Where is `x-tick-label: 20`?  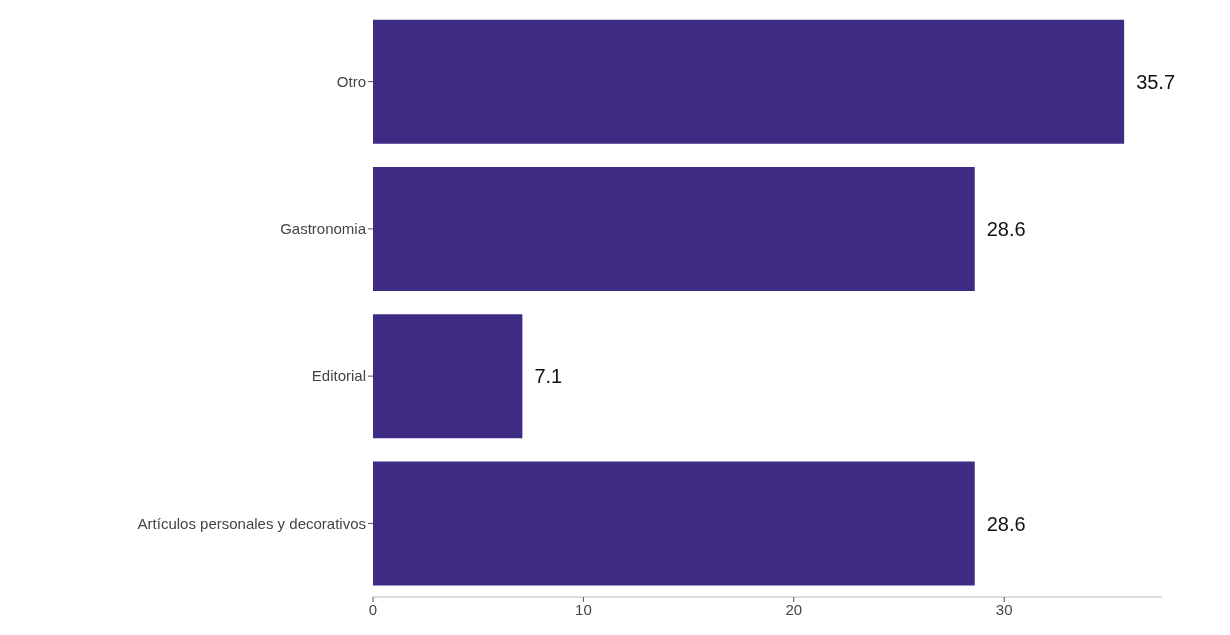 x-tick-label: 20 is located at coordinates (794, 609).